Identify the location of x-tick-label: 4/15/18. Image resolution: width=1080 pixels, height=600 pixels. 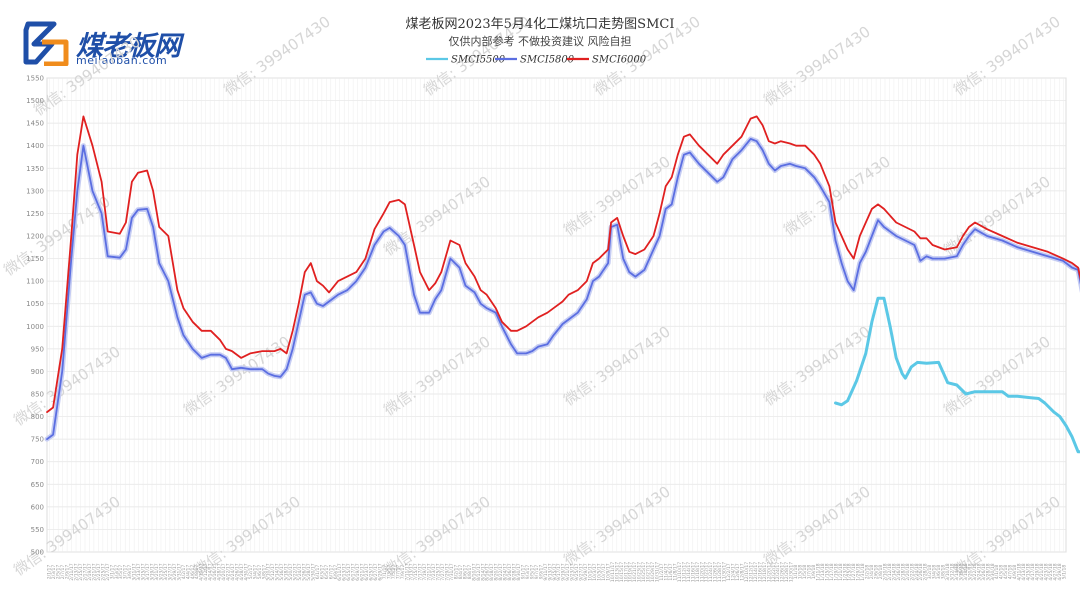
(1029, 571).